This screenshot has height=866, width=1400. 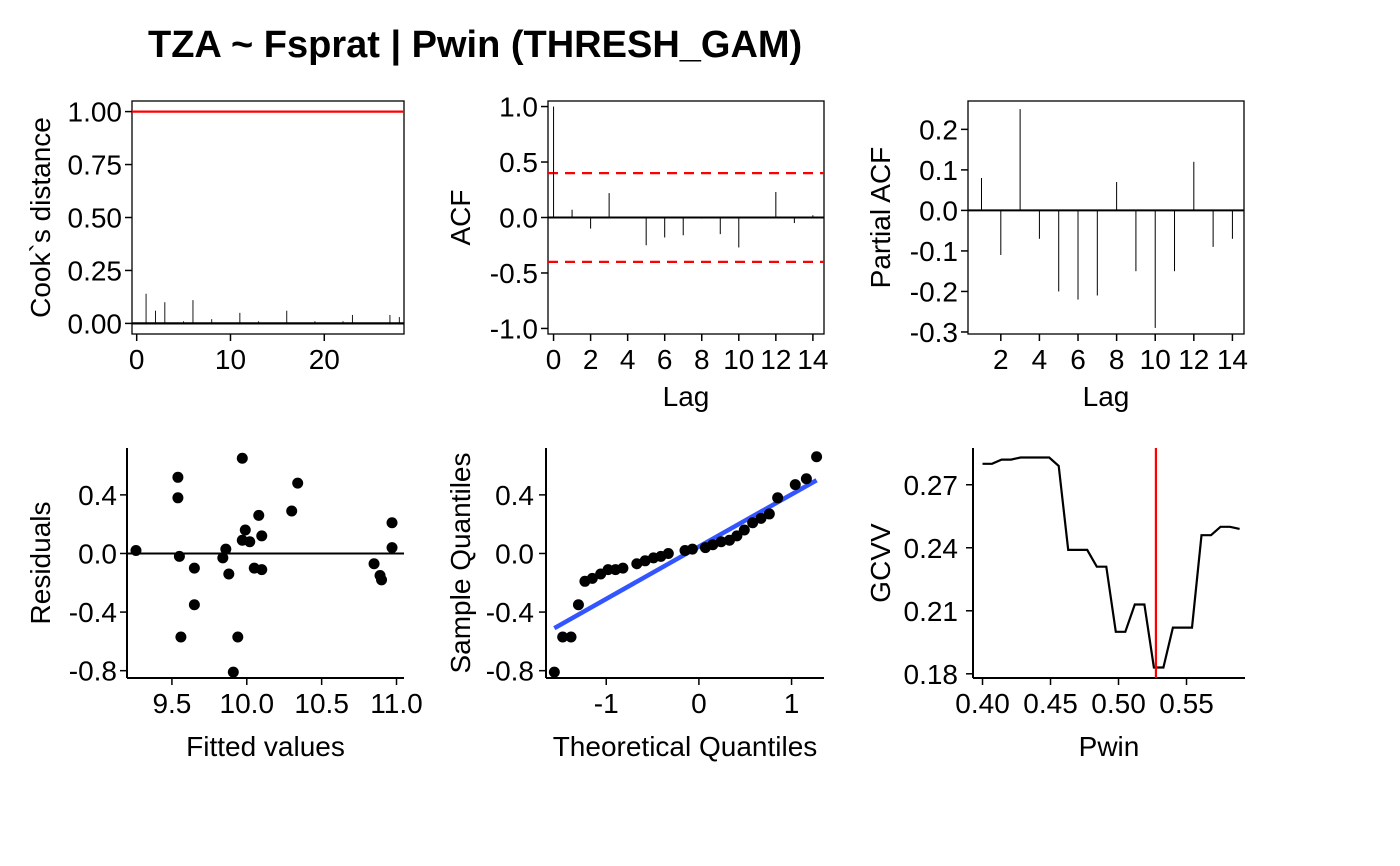 I want to click on y-axis-label: ACF, so click(x=460, y=218).